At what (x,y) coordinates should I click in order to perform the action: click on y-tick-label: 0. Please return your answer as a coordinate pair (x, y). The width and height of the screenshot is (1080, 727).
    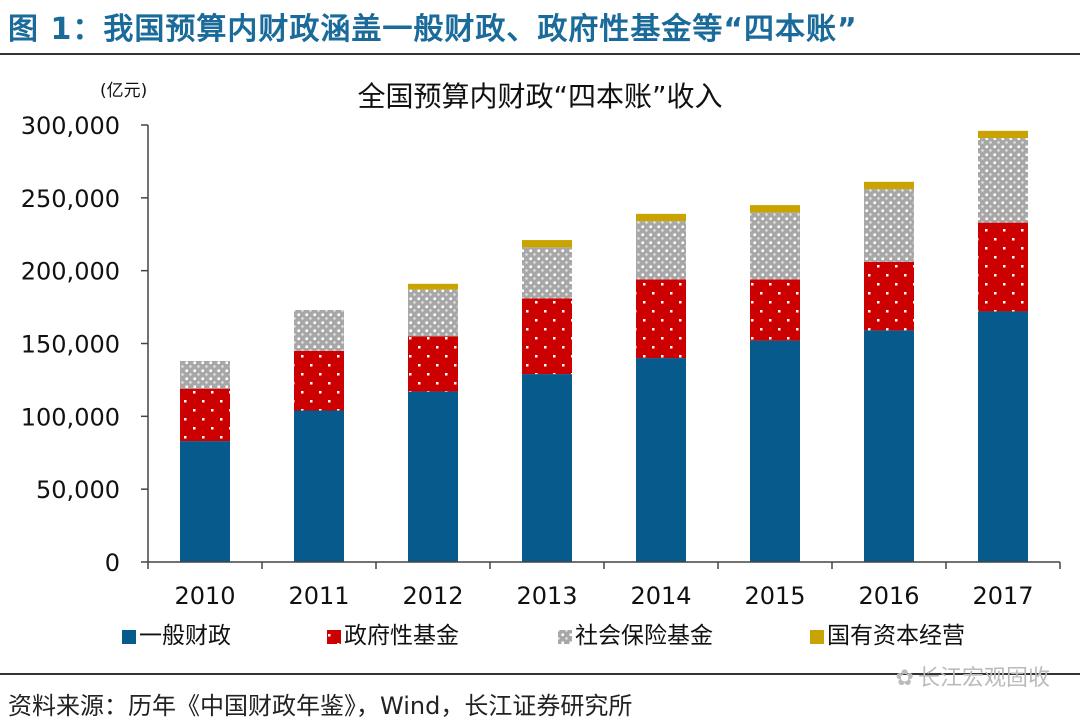
    Looking at the image, I should click on (112, 563).